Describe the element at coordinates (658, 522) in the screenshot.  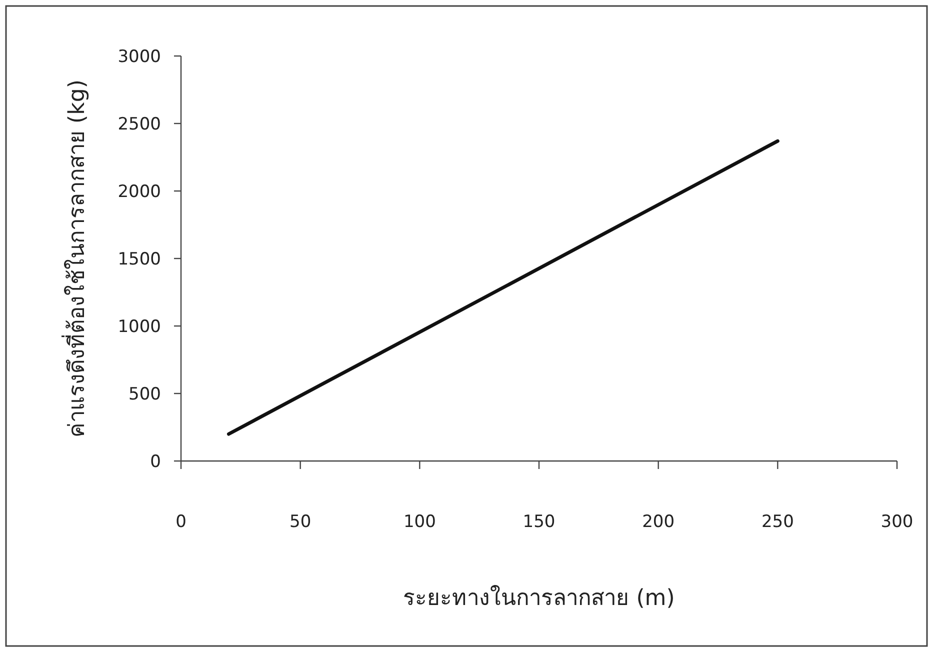
I see `x-tick-label: 200` at that location.